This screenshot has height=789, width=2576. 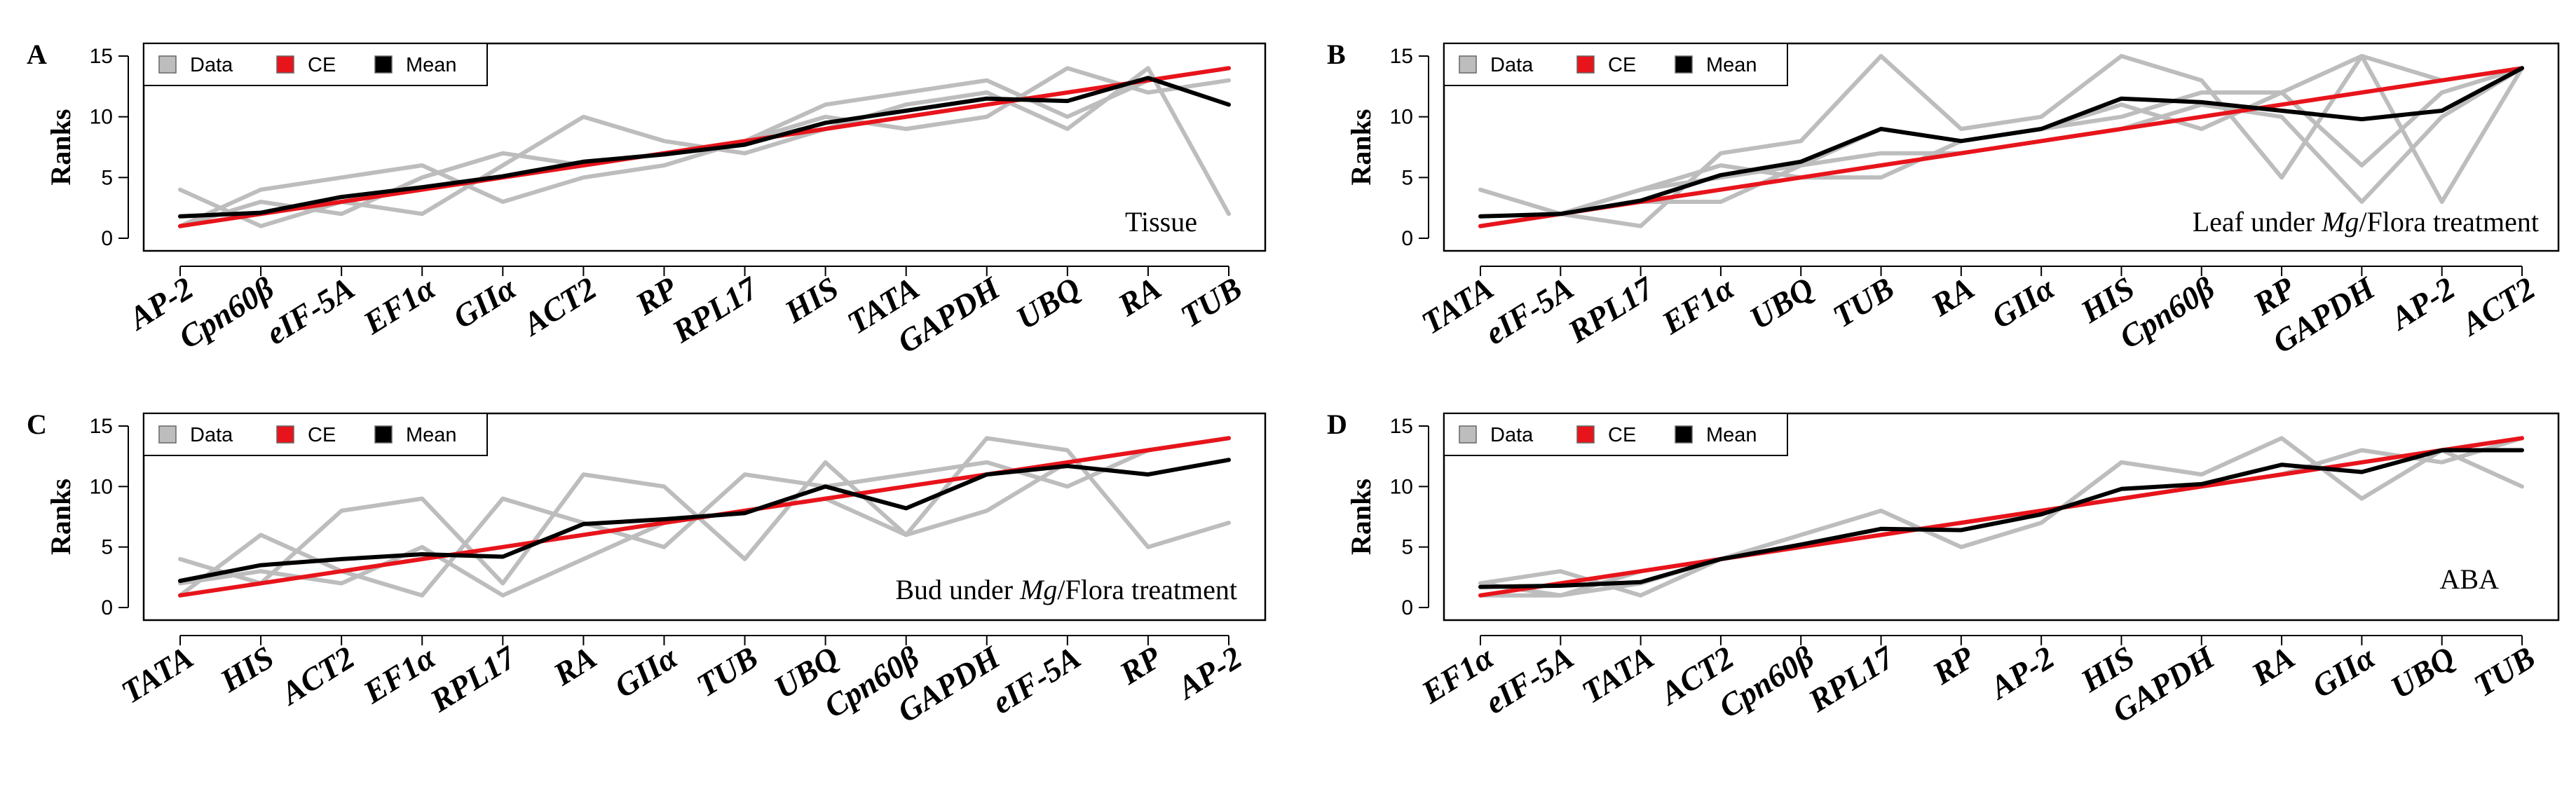 What do you see at coordinates (37, 54) in the screenshot?
I see `panel-letter: A` at bounding box center [37, 54].